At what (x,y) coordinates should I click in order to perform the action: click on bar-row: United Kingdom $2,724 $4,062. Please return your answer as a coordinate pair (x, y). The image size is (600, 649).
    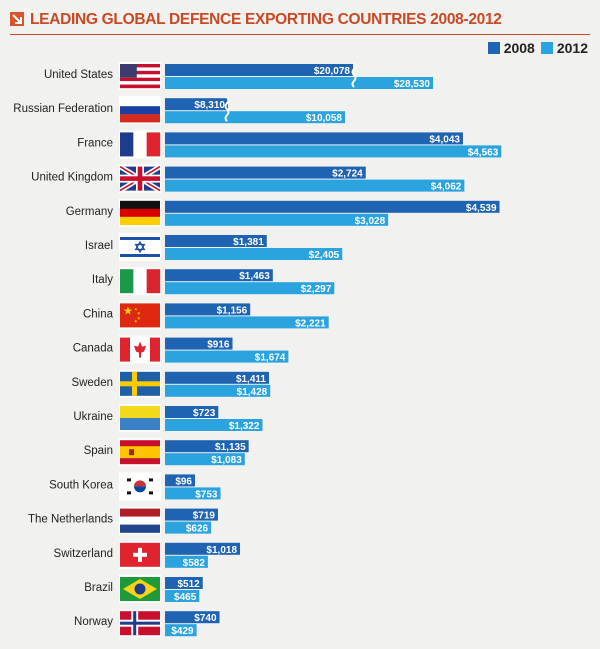
    Looking at the image, I should click on (248, 178).